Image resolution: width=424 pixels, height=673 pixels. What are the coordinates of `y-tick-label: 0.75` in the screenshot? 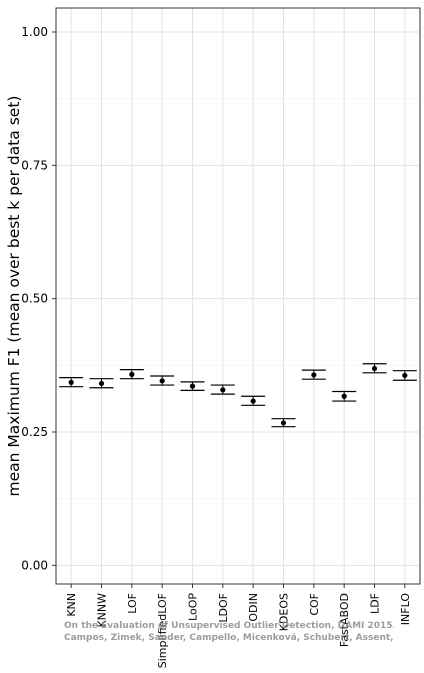 It's located at (34, 165).